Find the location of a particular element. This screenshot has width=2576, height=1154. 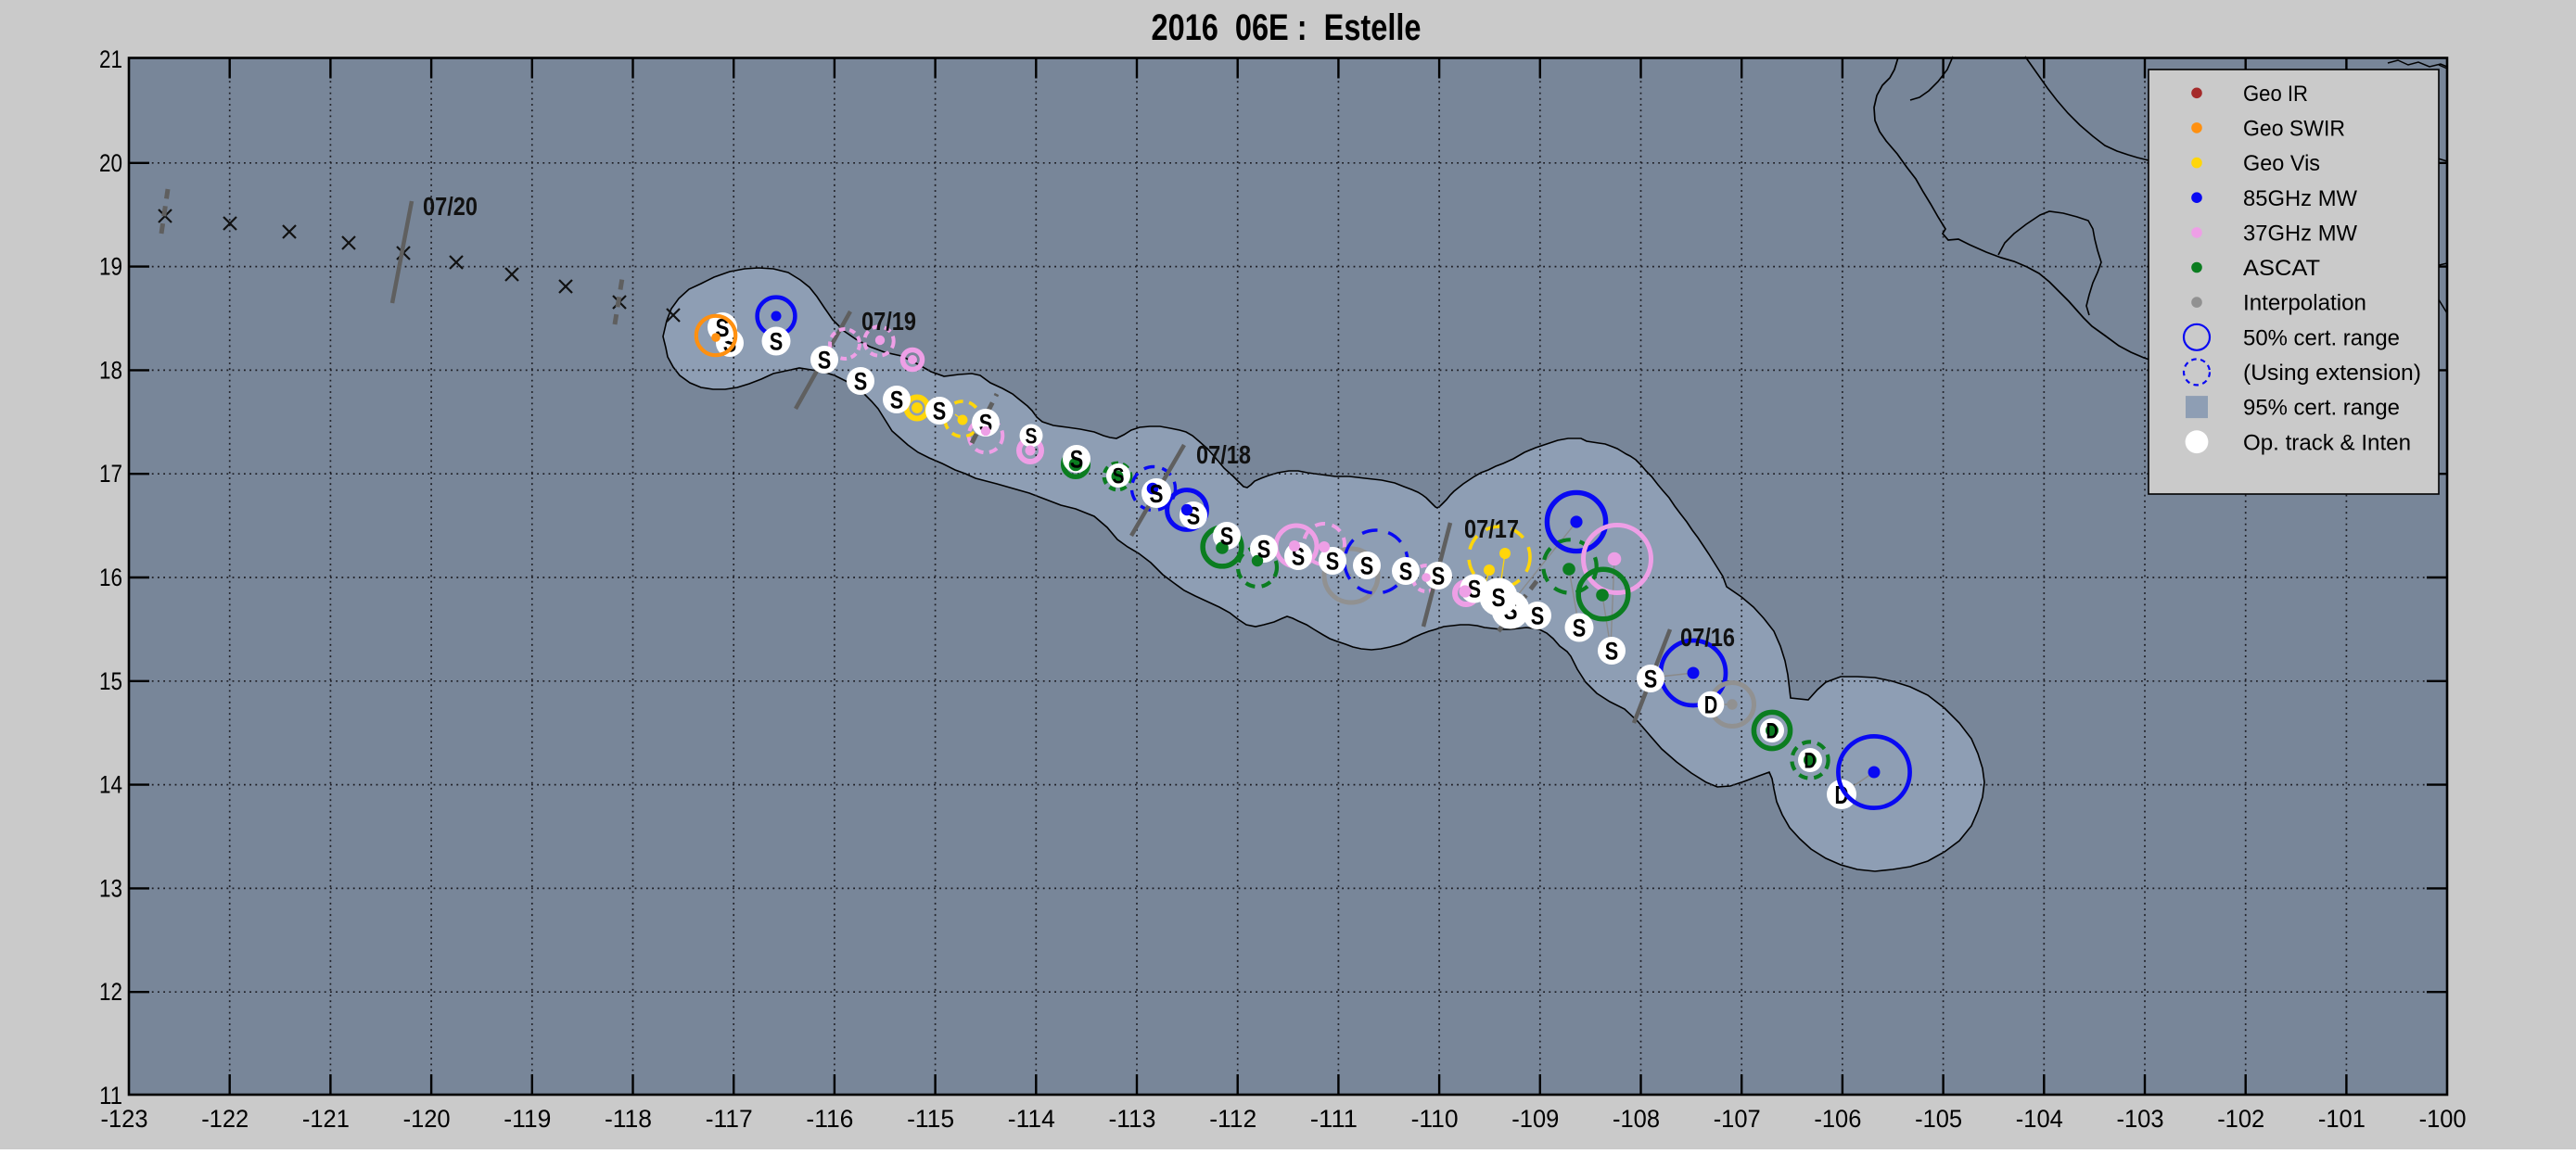

svg-text: 13 is located at coordinates (110, 888).